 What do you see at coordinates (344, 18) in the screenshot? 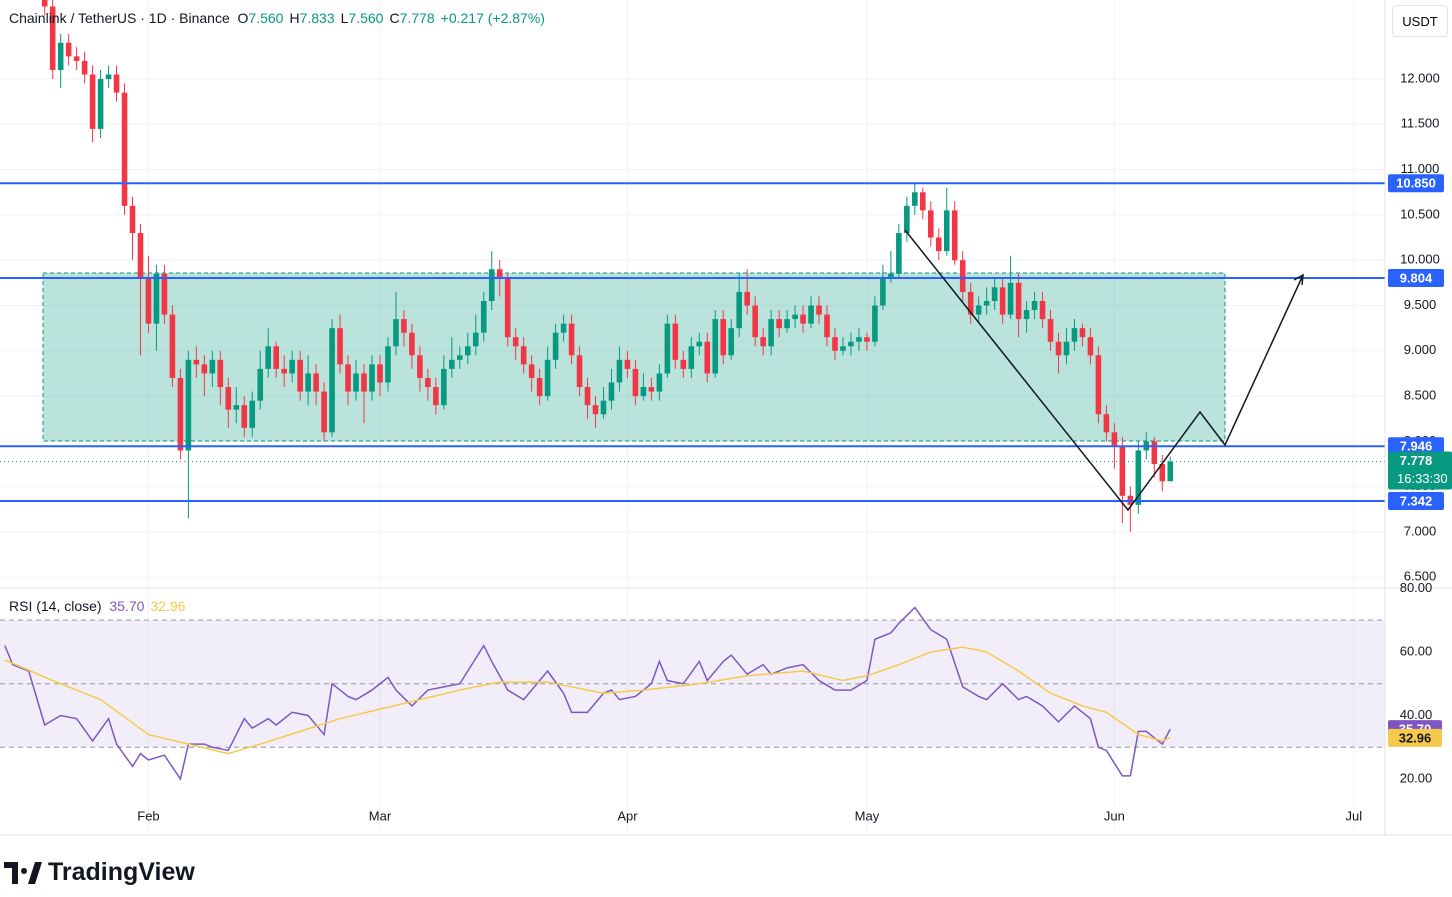
I see `field-key: L` at bounding box center [344, 18].